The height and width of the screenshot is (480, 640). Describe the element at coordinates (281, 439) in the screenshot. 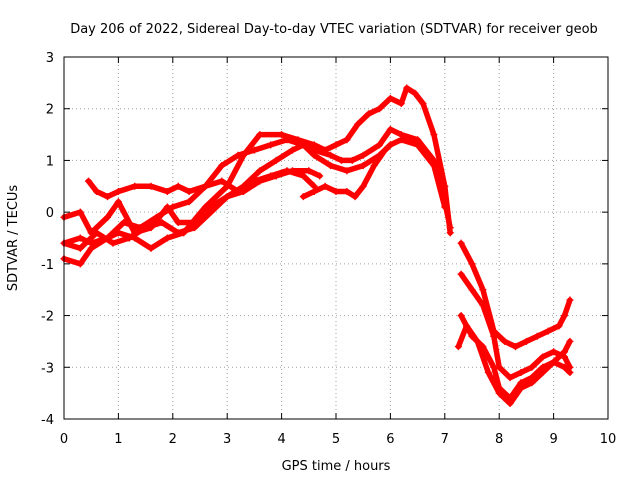

I see `x-tick-label: 4` at that location.